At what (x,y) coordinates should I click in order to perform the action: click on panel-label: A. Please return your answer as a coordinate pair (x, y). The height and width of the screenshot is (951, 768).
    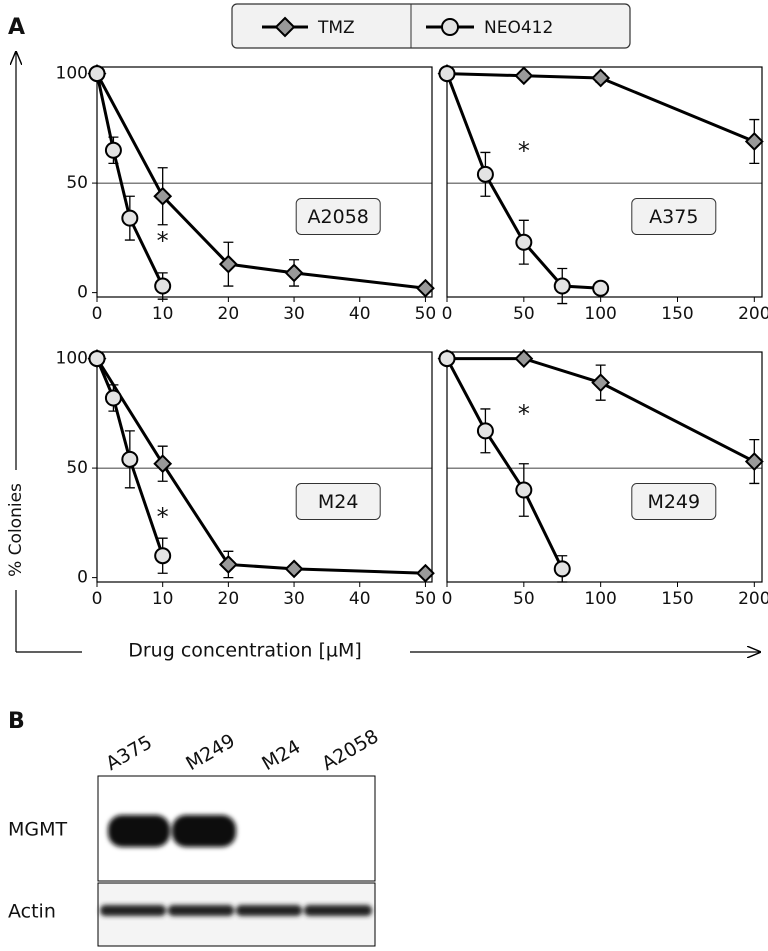
    Looking at the image, I should click on (16, 27).